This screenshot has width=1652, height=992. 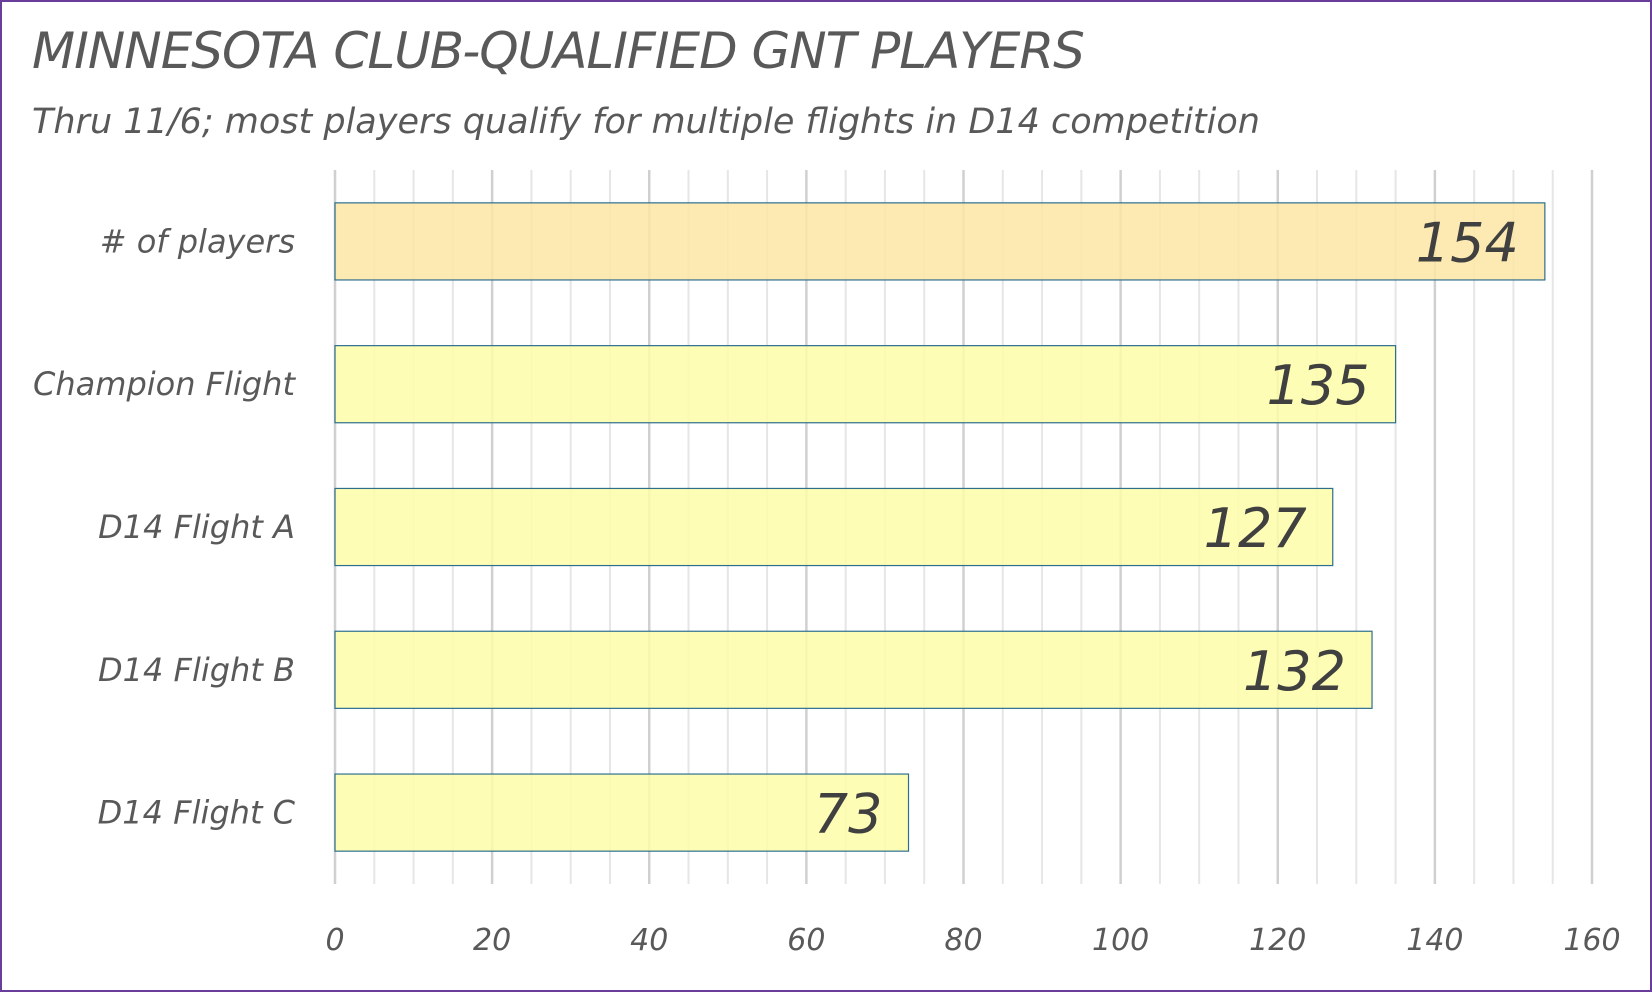 What do you see at coordinates (334, 940) in the screenshot?
I see `x-tick-label: 0` at bounding box center [334, 940].